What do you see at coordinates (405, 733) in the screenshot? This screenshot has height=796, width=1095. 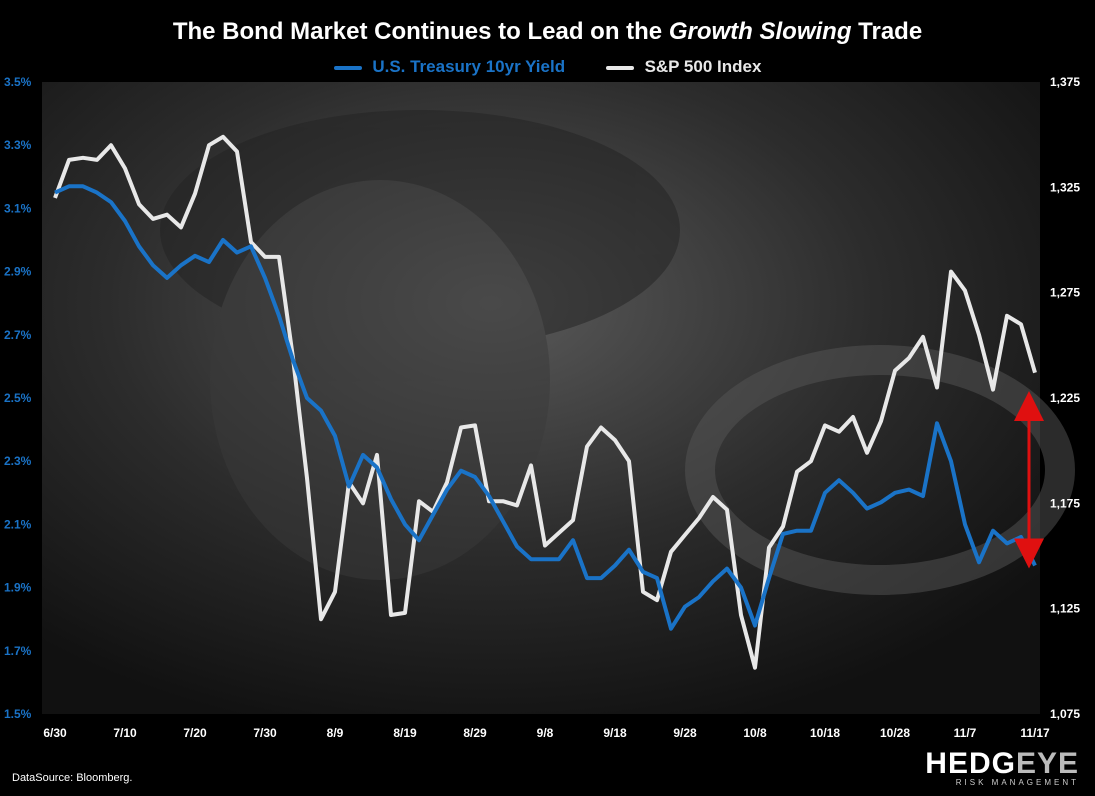 I see `x-tick-label: 8/19` at bounding box center [405, 733].